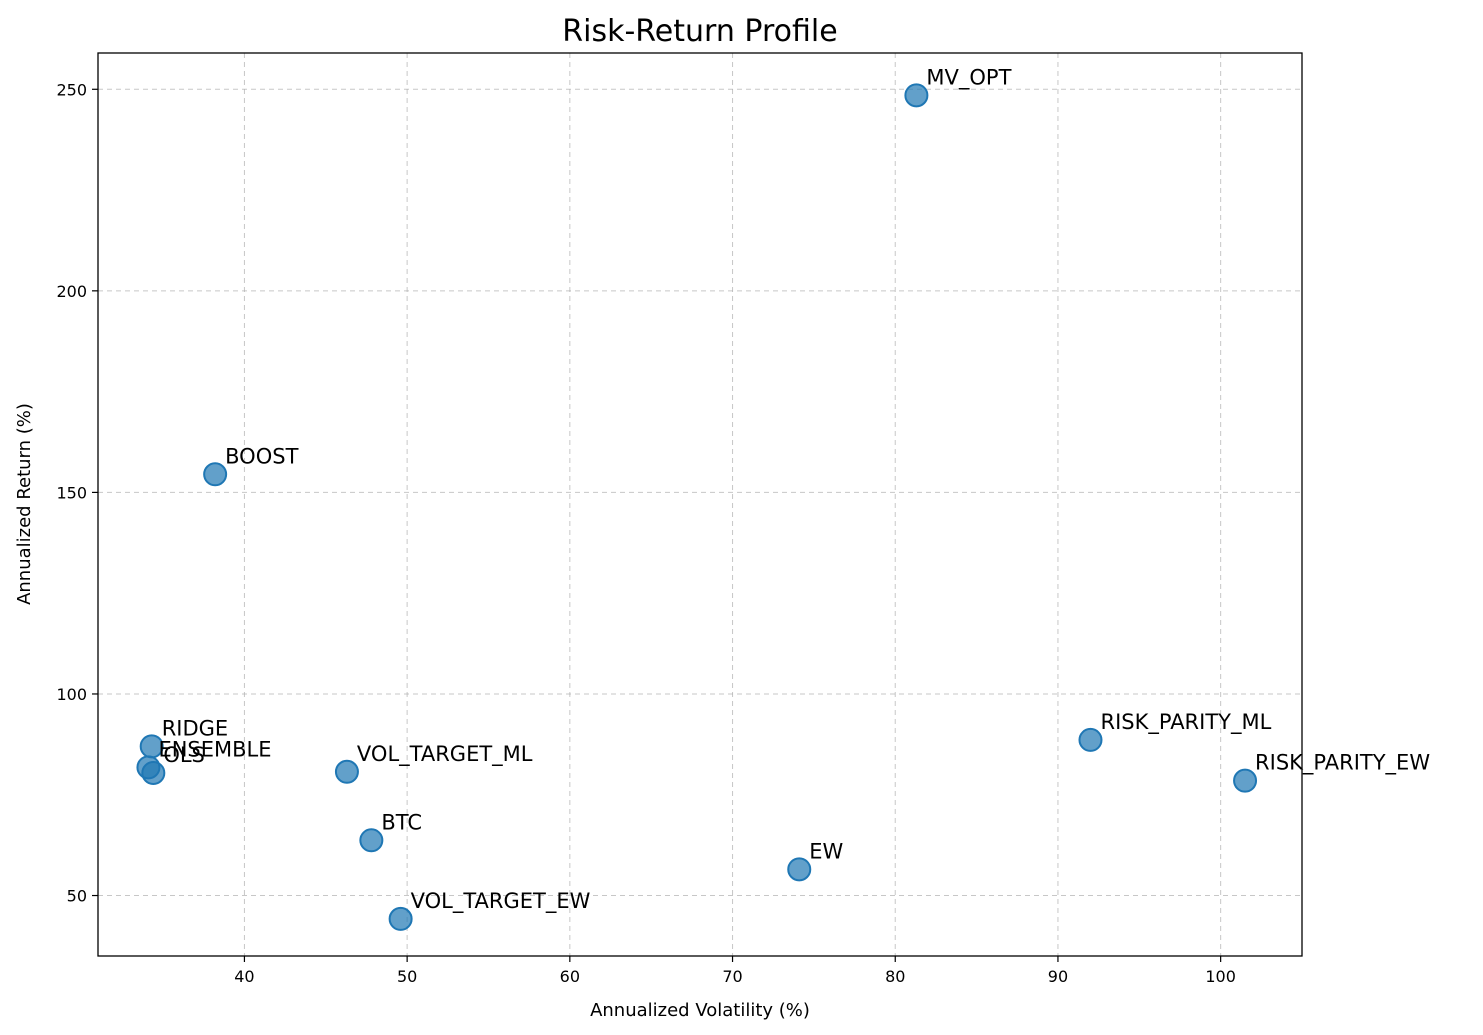 The image size is (1483, 1035). What do you see at coordinates (214, 749) in the screenshot?
I see `point-label: ENSEMBLE` at bounding box center [214, 749].